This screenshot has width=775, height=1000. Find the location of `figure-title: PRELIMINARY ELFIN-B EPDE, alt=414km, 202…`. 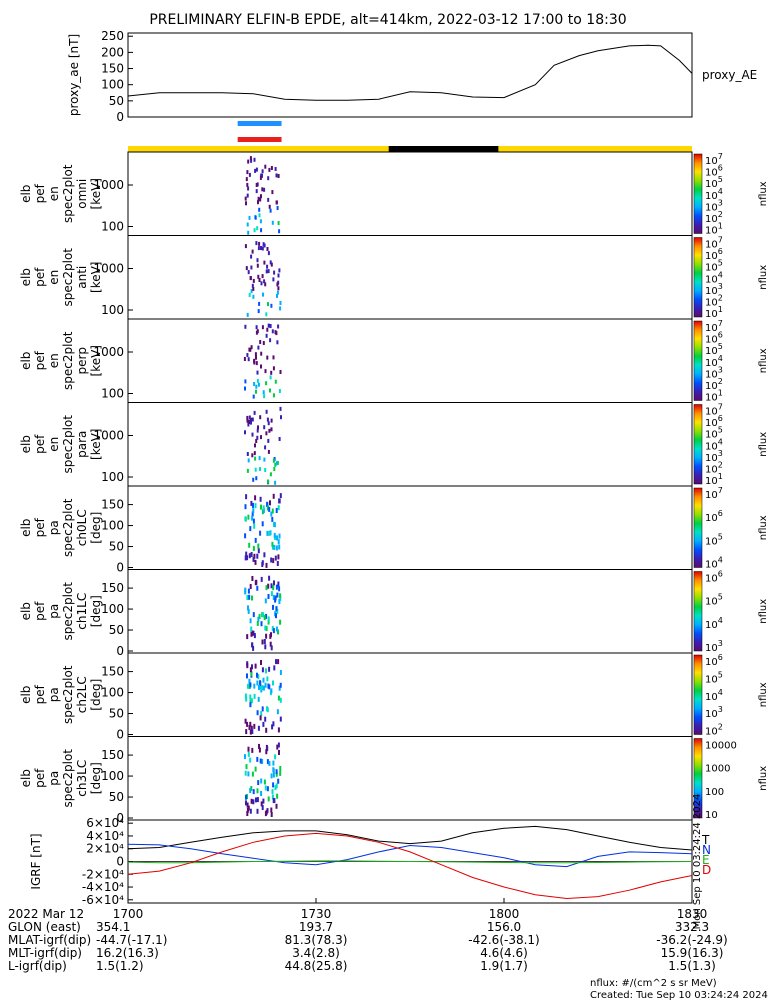

figure-title: PRELIMINARY ELFIN-B EPDE, alt=414km, 202… is located at coordinates (387, 20).